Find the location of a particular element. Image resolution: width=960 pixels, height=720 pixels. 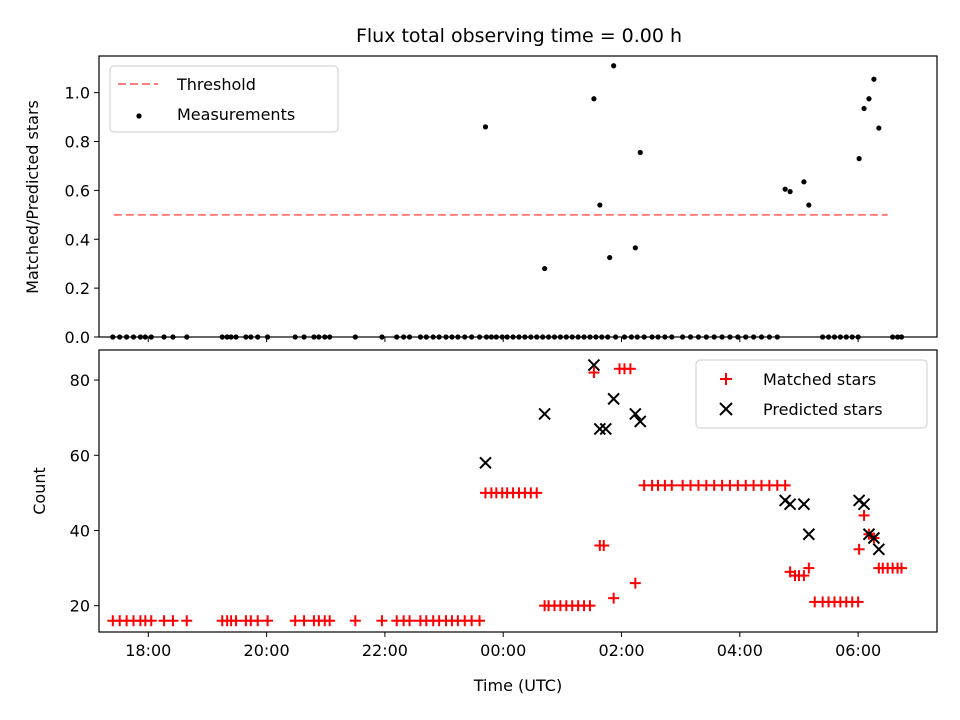

threshold-legend-label: Threshold is located at coordinates (216, 84).